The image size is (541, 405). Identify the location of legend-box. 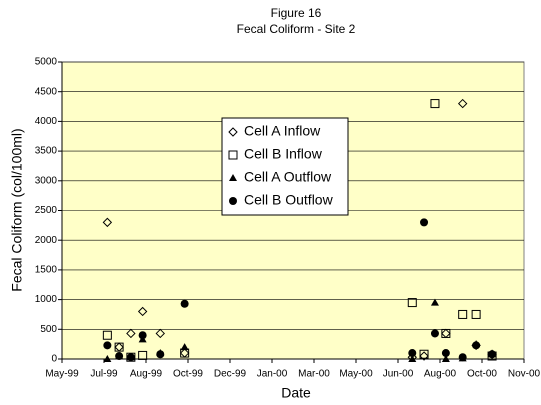
(285, 166).